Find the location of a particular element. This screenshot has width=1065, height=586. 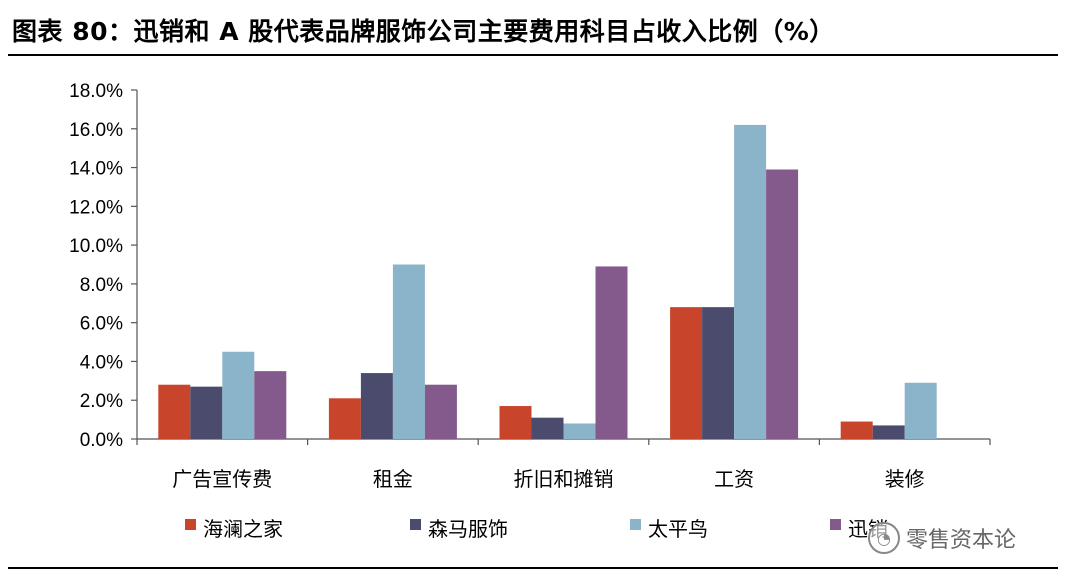

x-category-label: 工资 is located at coordinates (734, 479).